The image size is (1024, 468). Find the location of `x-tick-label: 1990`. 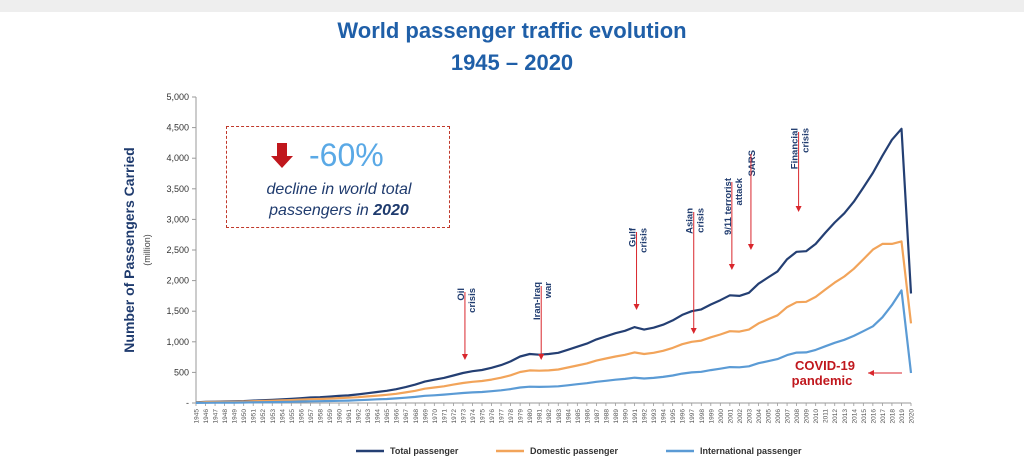

x-tick-label: 1990 is located at coordinates (626, 416).